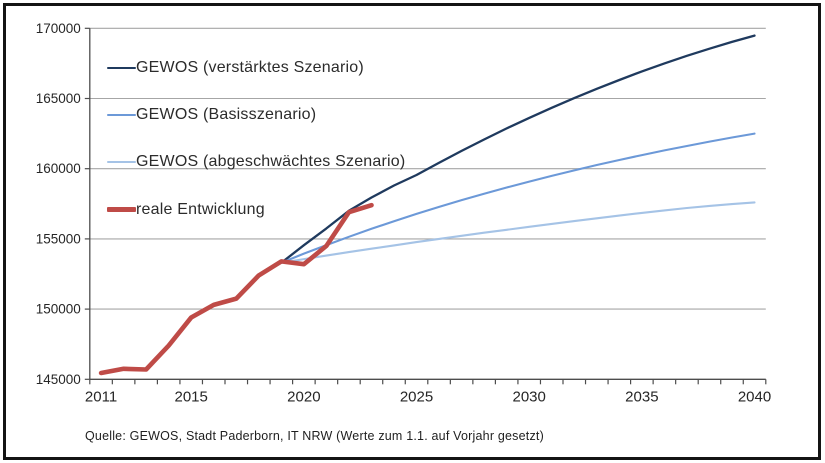  Describe the element at coordinates (226, 115) in the screenshot. I see `legend-label: GEWOS (Basisszenario)` at that location.